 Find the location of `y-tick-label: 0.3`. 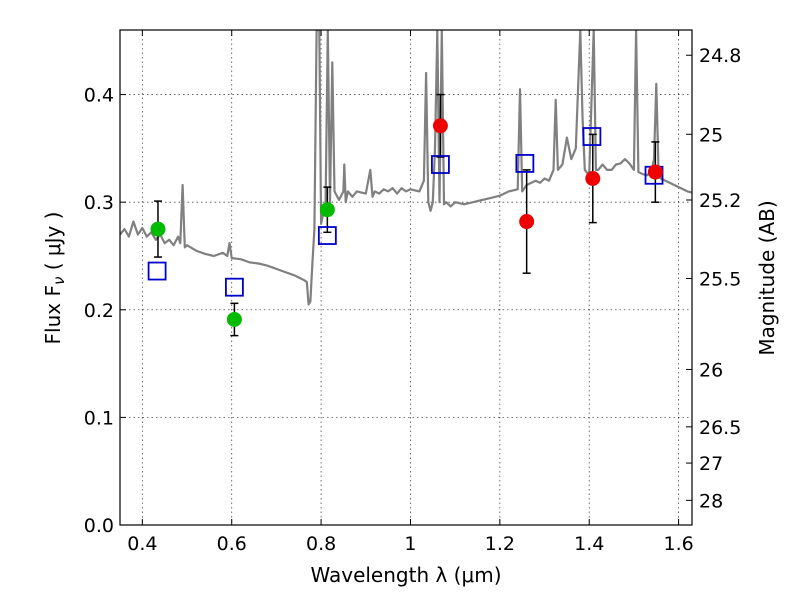

y-tick-label: 0.3 is located at coordinates (99, 203).